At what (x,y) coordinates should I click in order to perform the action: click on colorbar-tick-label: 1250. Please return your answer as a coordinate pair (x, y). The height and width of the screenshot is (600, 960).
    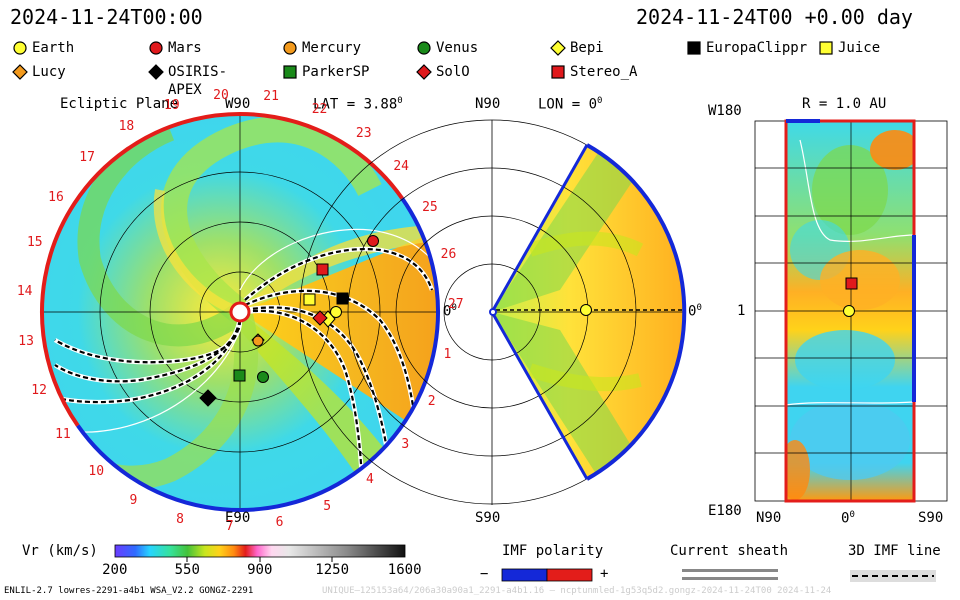
    Looking at the image, I should click on (332, 570).